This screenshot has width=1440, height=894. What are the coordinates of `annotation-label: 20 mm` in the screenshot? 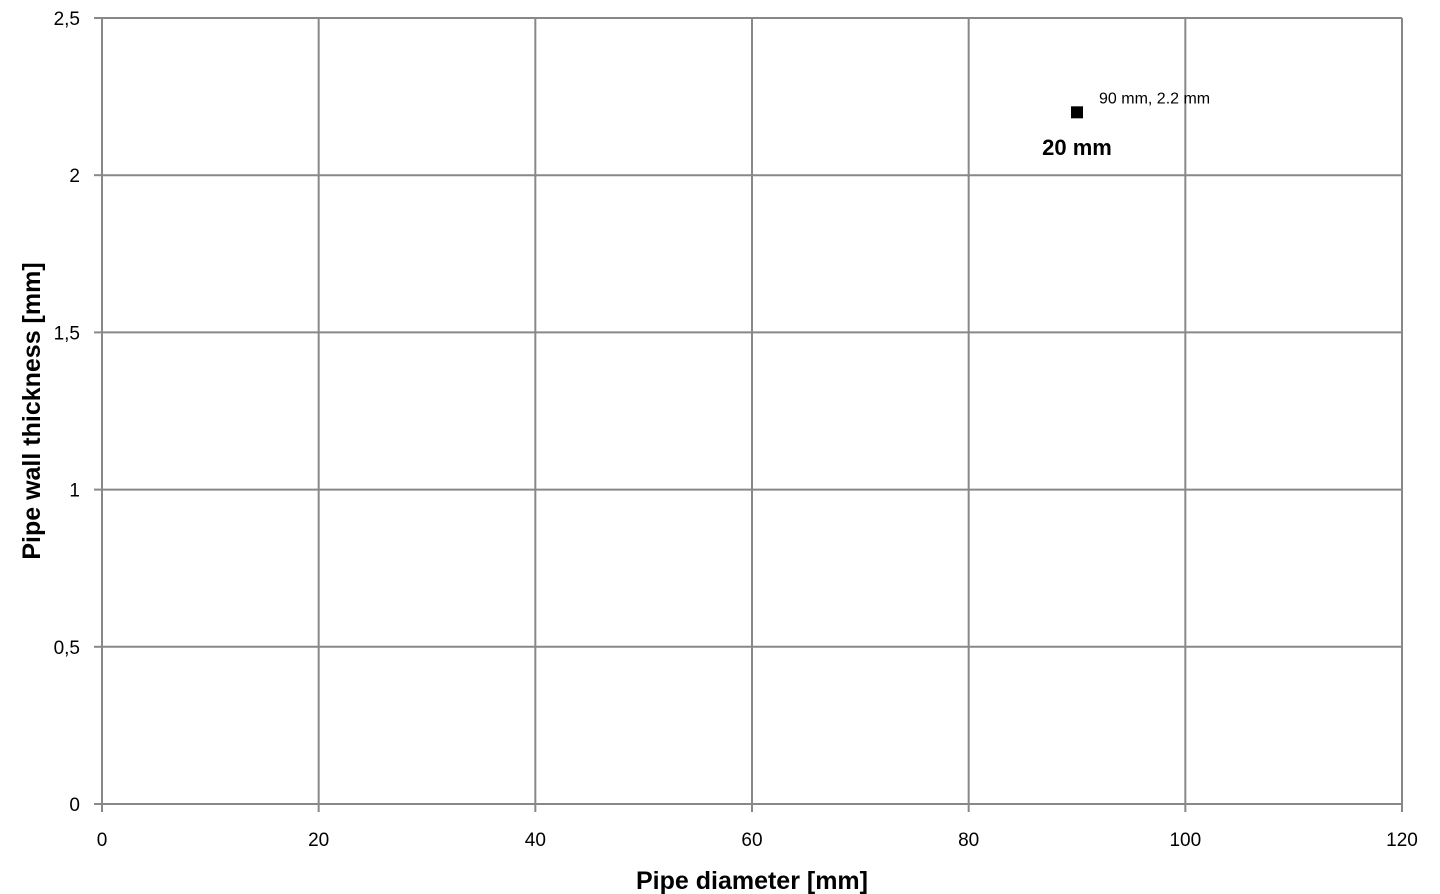 It's located at (1077, 147).